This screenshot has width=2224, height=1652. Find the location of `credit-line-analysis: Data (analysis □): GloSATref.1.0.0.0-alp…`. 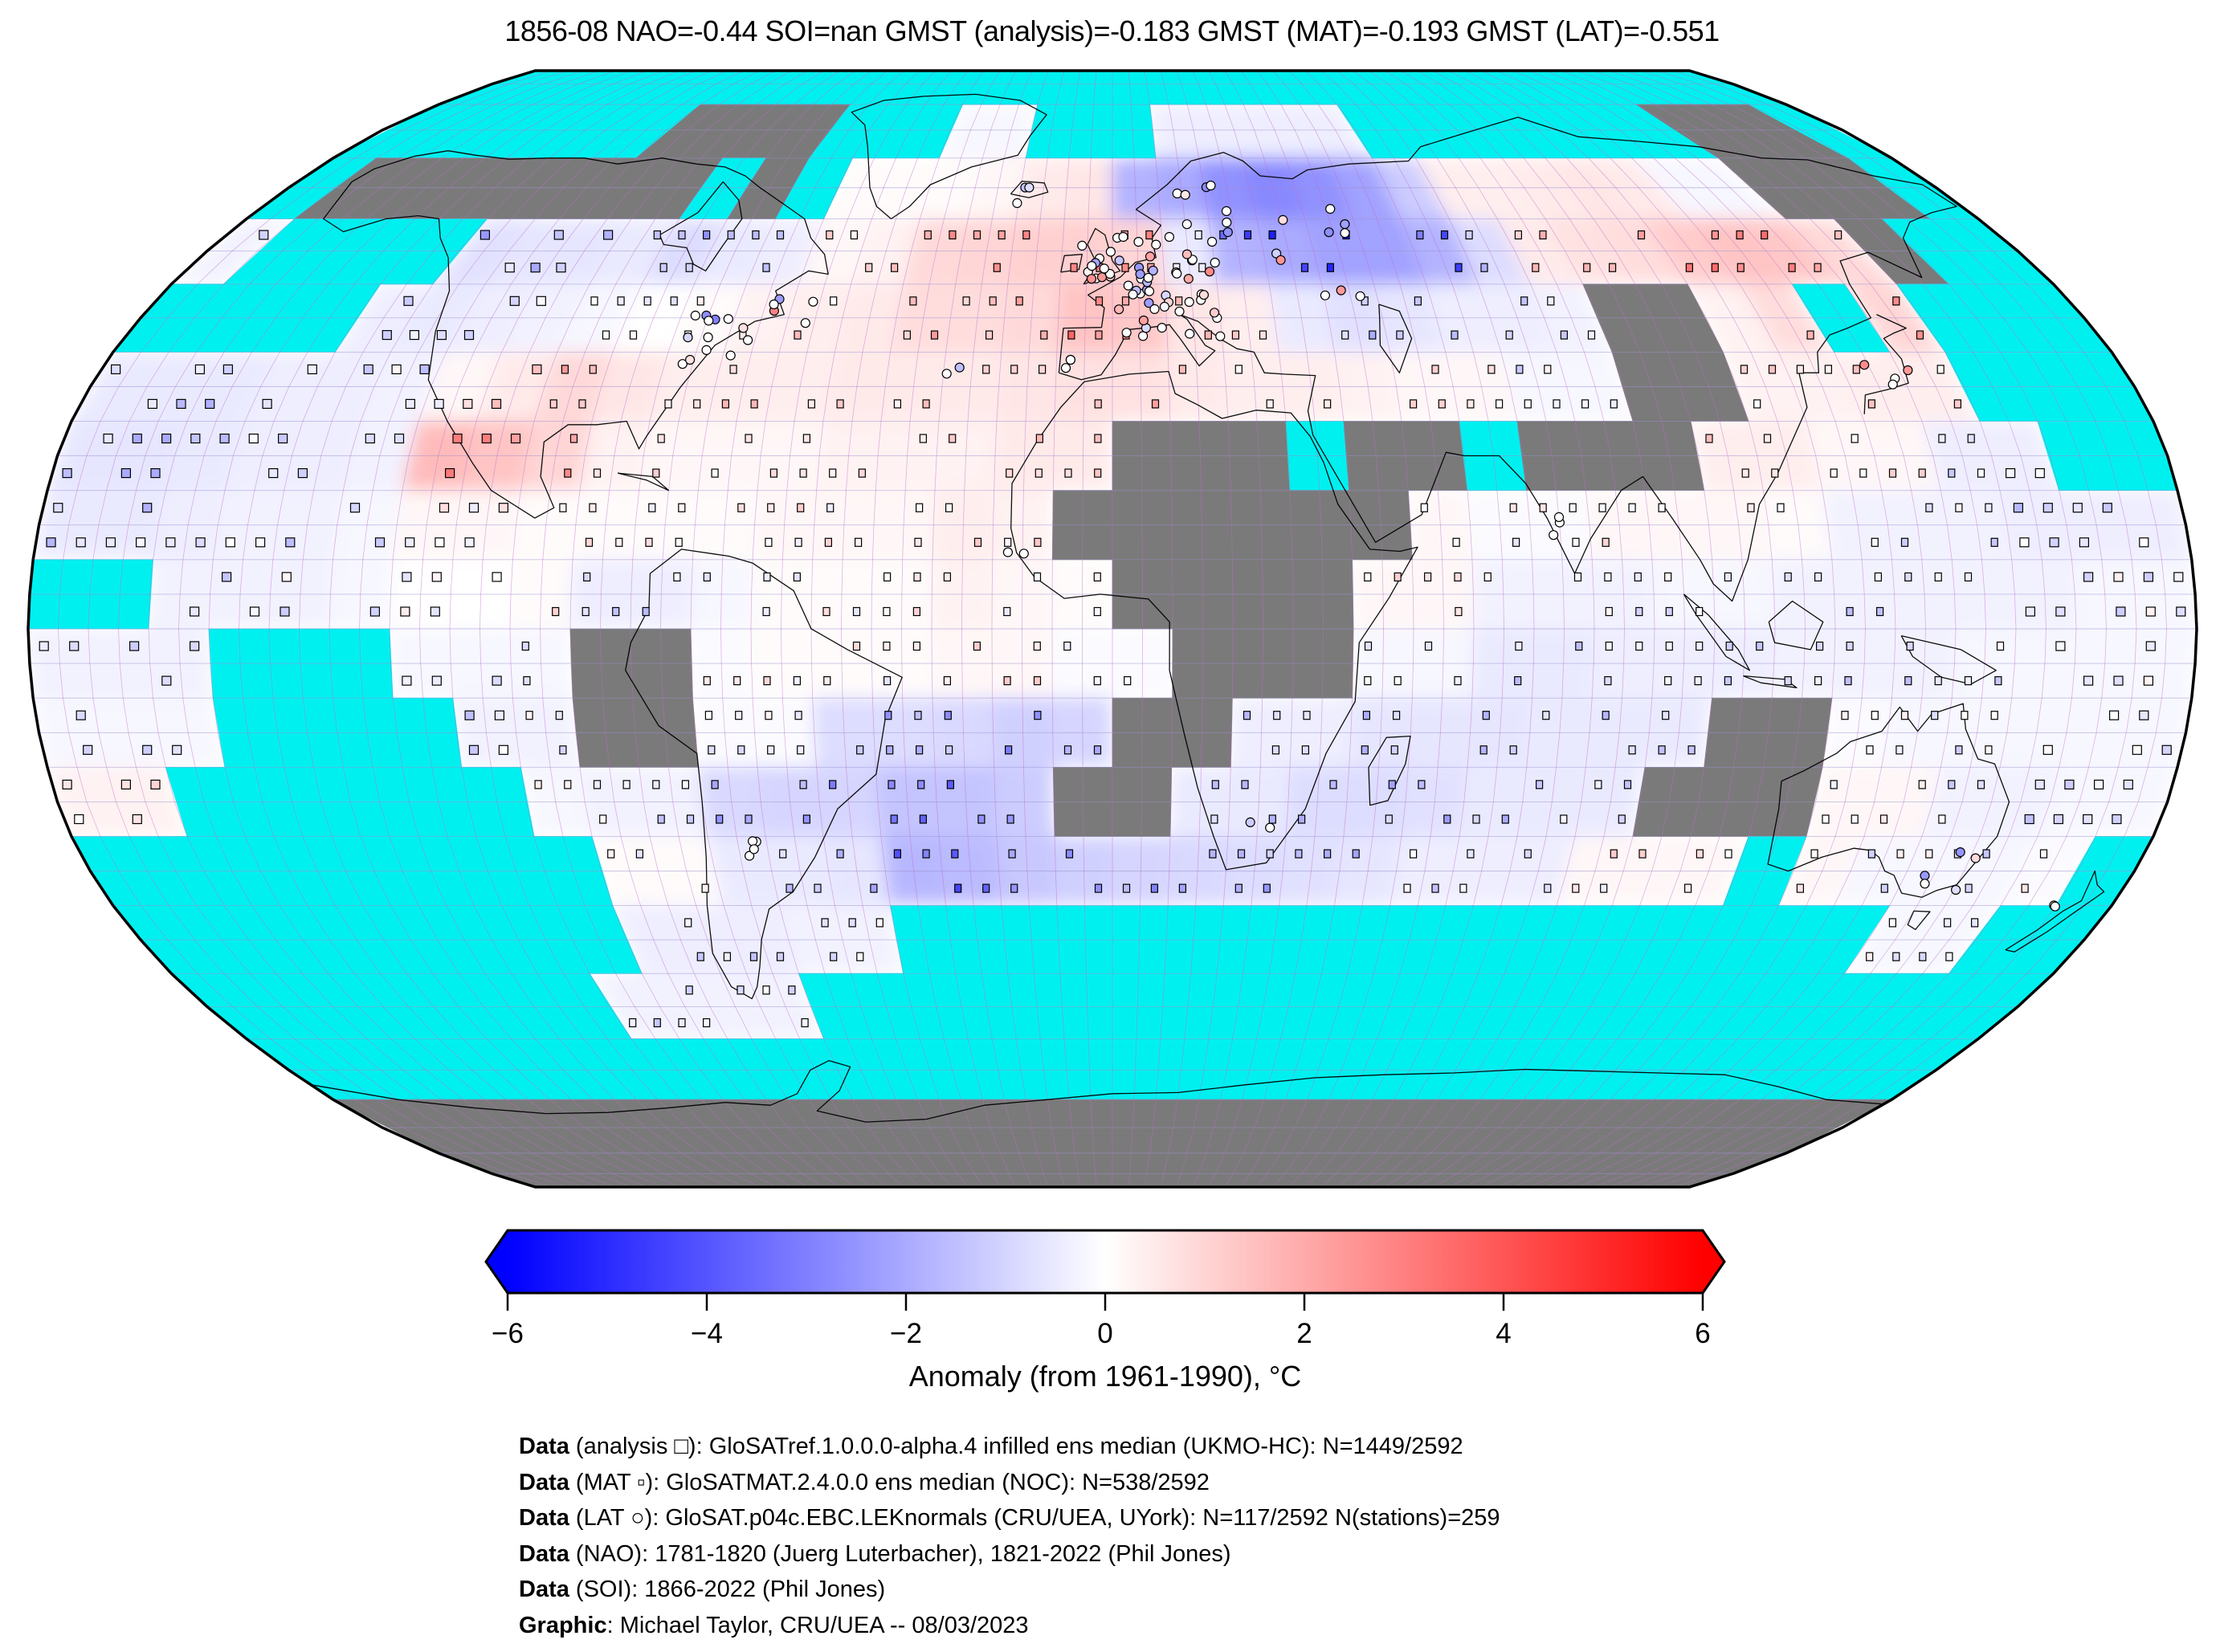

credit-line-analysis: Data (analysis □): GloSATref.1.0.0.0-alp… is located at coordinates (1009, 1447).